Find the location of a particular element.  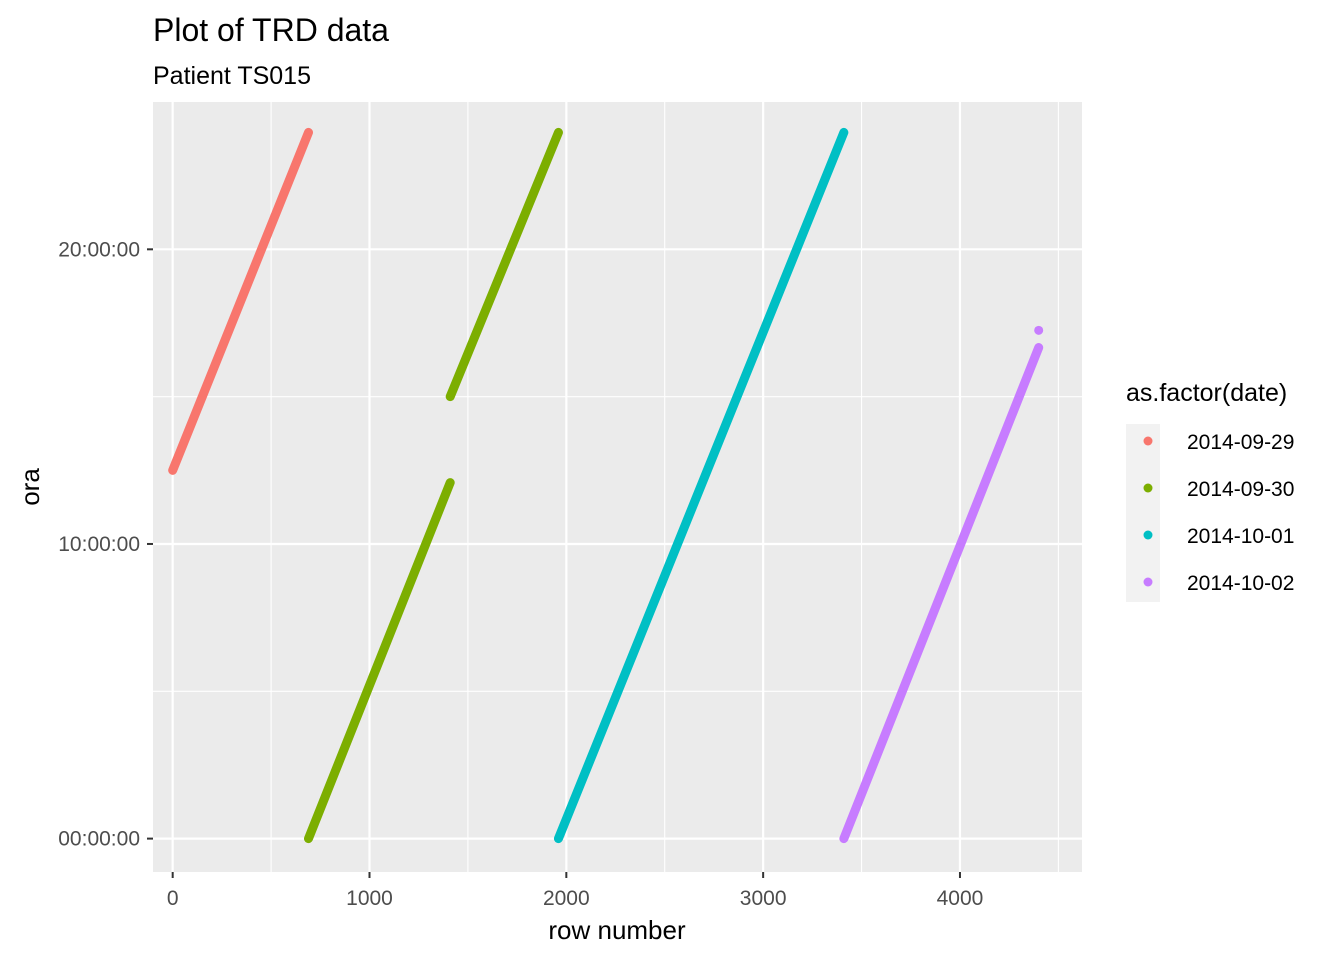

legend-label: 2014-10-02 is located at coordinates (1240, 583).